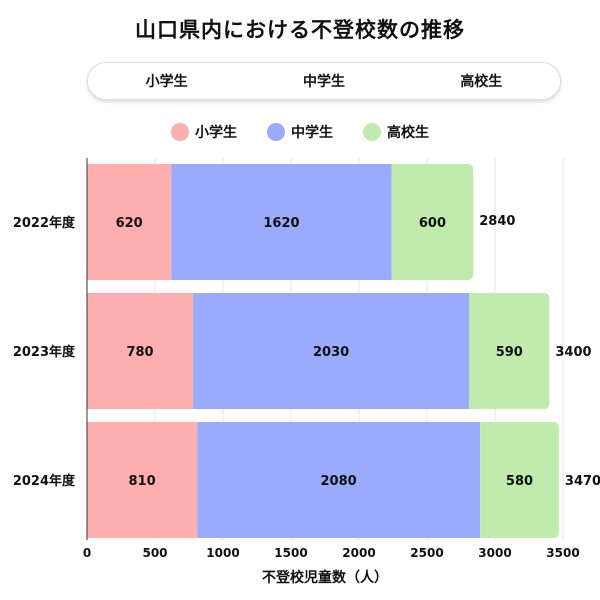 Image resolution: width=600 pixels, height=600 pixels. Describe the element at coordinates (44, 352) in the screenshot. I see `category-label: 2023年度` at that location.